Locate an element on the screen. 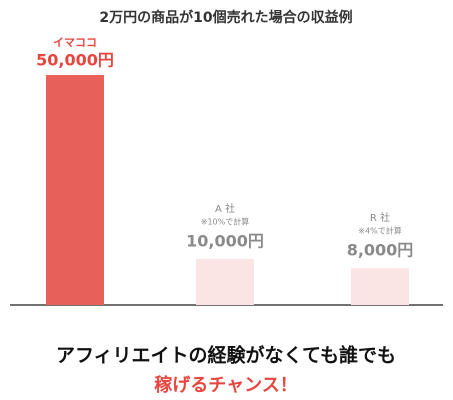 The image size is (453, 400). value-label: 8,000円 is located at coordinates (380, 250).